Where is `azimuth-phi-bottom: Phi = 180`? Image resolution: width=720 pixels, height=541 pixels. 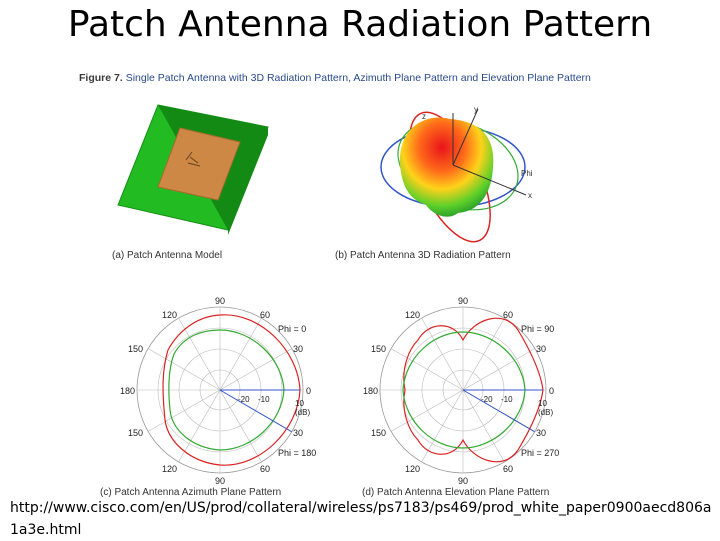 azimuth-phi-bottom: Phi = 180 is located at coordinates (297, 453).